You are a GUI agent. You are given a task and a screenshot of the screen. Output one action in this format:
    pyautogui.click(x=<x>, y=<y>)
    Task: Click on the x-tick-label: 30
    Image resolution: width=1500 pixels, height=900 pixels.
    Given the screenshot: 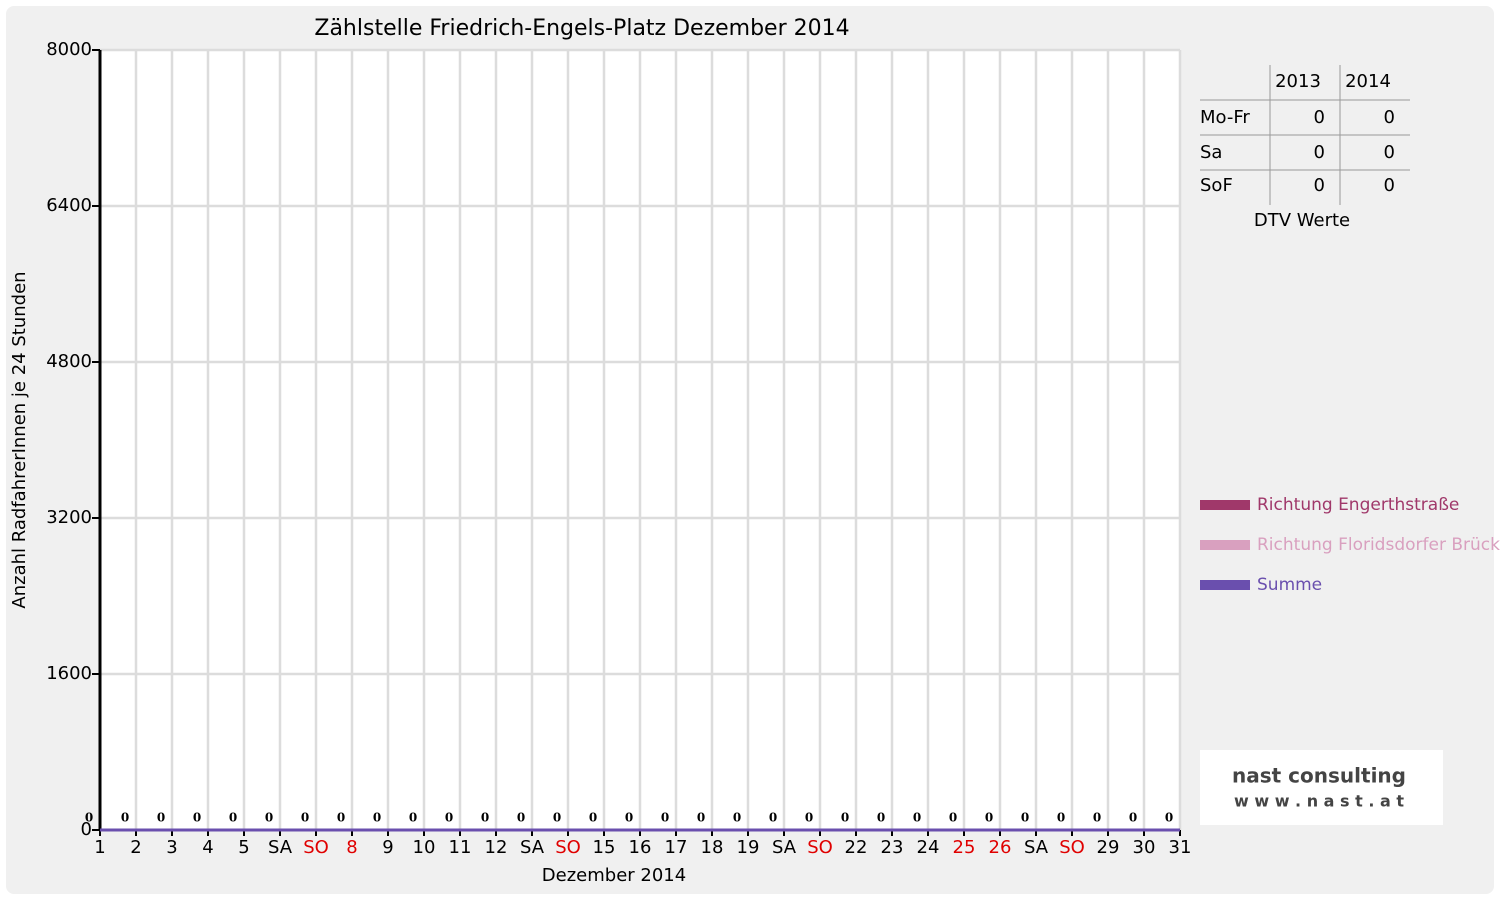 What is the action you would take?
    pyautogui.click(x=1144, y=847)
    